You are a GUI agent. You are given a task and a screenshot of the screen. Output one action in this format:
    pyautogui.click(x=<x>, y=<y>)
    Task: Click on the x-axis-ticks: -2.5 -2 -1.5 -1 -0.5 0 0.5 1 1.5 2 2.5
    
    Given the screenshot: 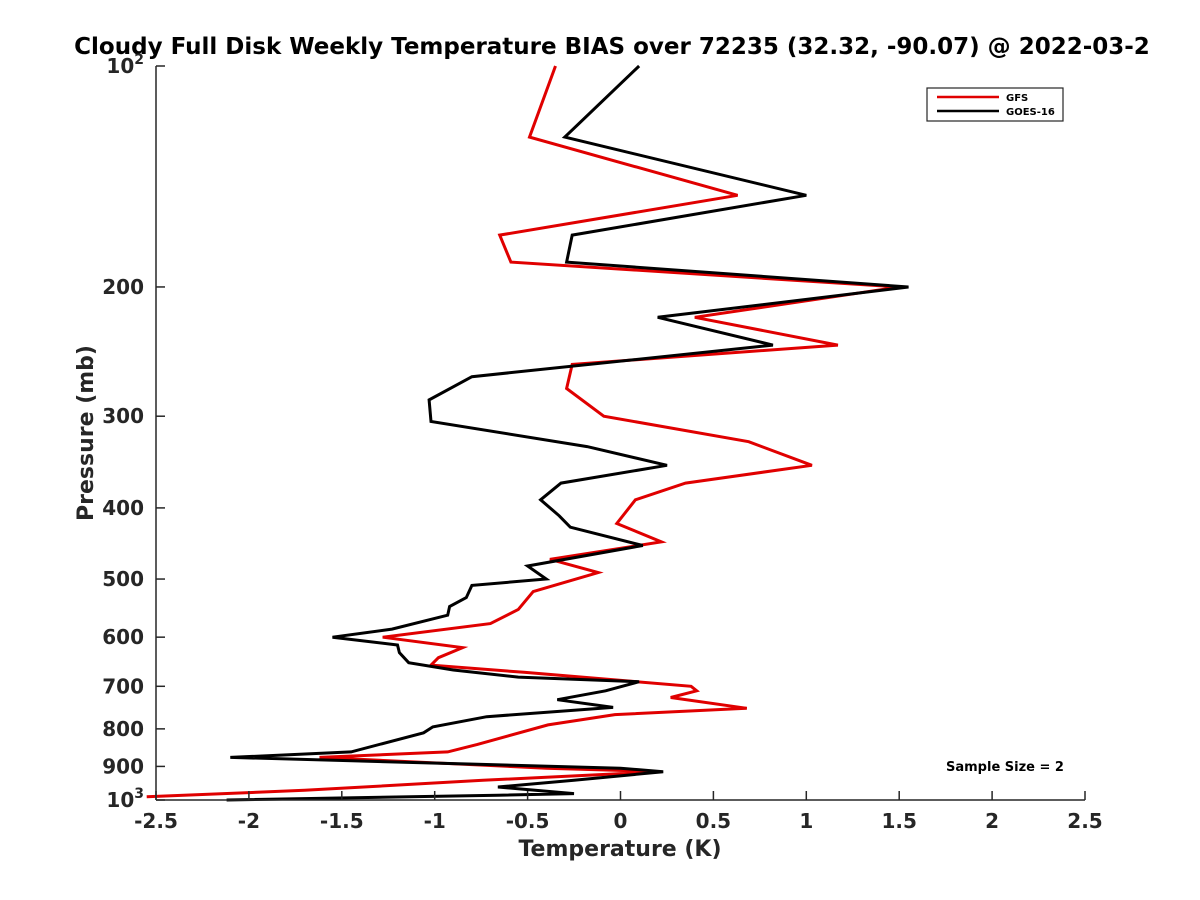 What is the action you would take?
    pyautogui.click(x=618, y=812)
    